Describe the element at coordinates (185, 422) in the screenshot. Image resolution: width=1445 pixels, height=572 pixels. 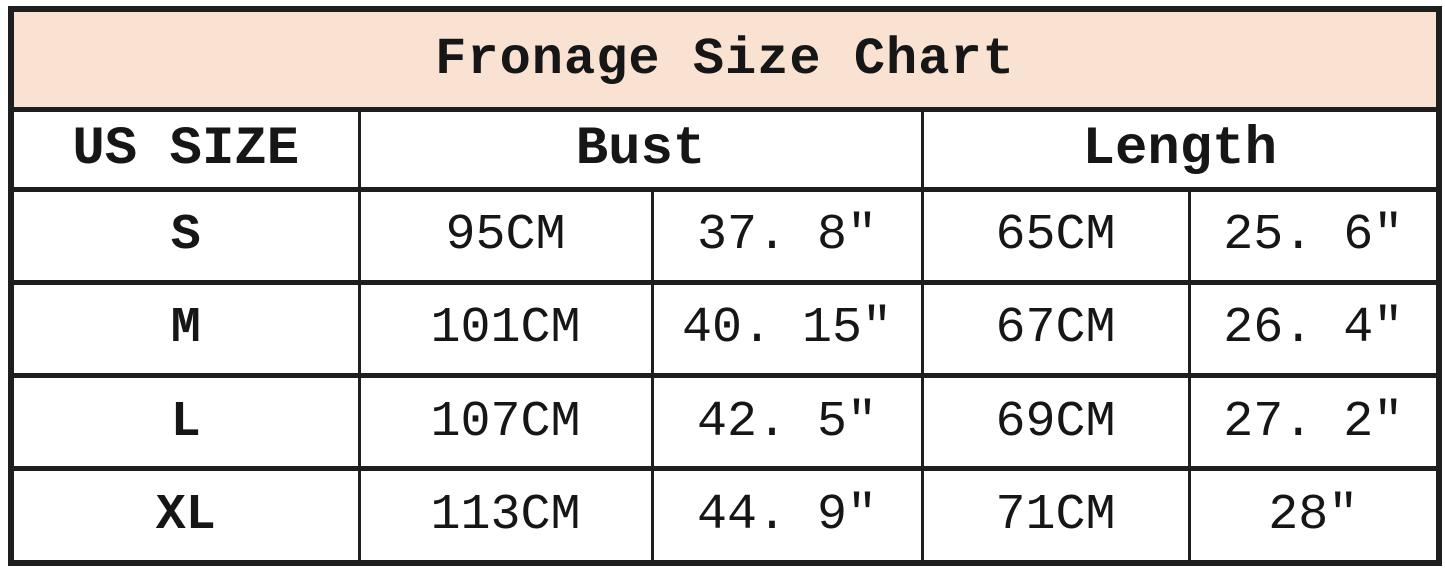
I see `size-label: L` at that location.